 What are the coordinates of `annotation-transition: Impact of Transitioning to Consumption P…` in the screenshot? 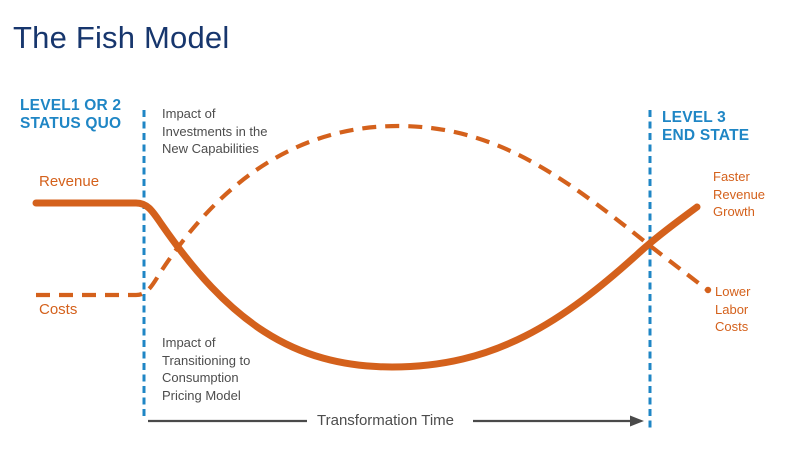 It's located at (206, 369).